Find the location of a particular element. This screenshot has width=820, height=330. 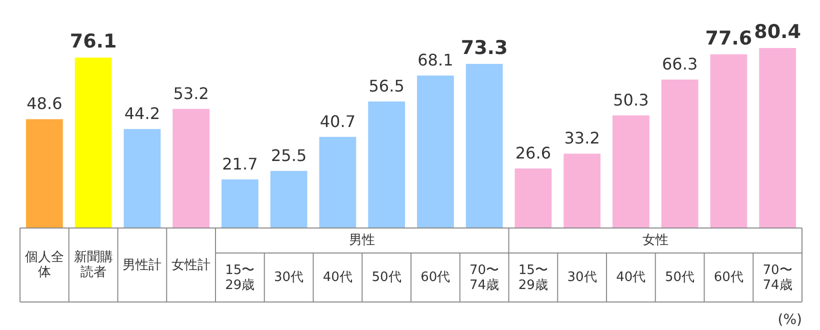

data-label: 76.1 is located at coordinates (93, 41).